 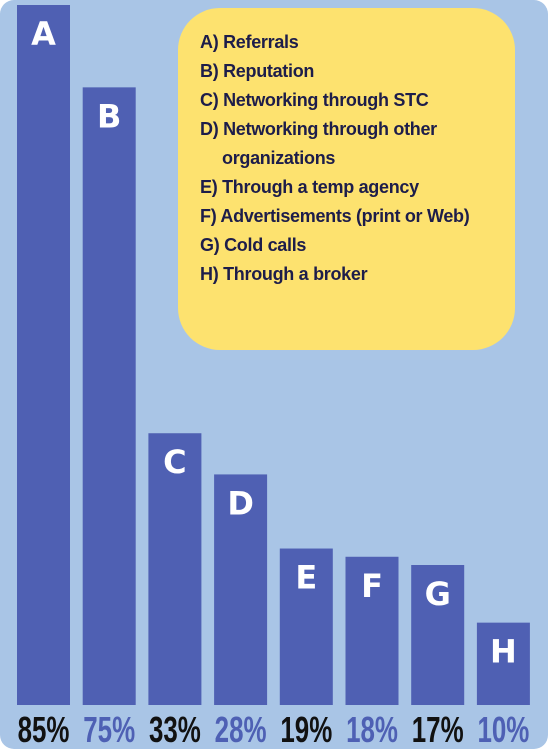 I want to click on legend-entry: B) Reputation, so click(x=257, y=71).